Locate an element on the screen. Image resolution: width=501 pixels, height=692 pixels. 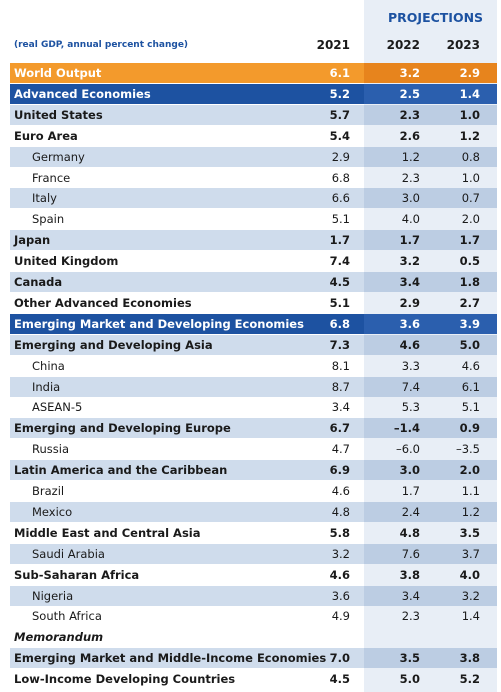
row-label: Nigeria is located at coordinates (53, 595).